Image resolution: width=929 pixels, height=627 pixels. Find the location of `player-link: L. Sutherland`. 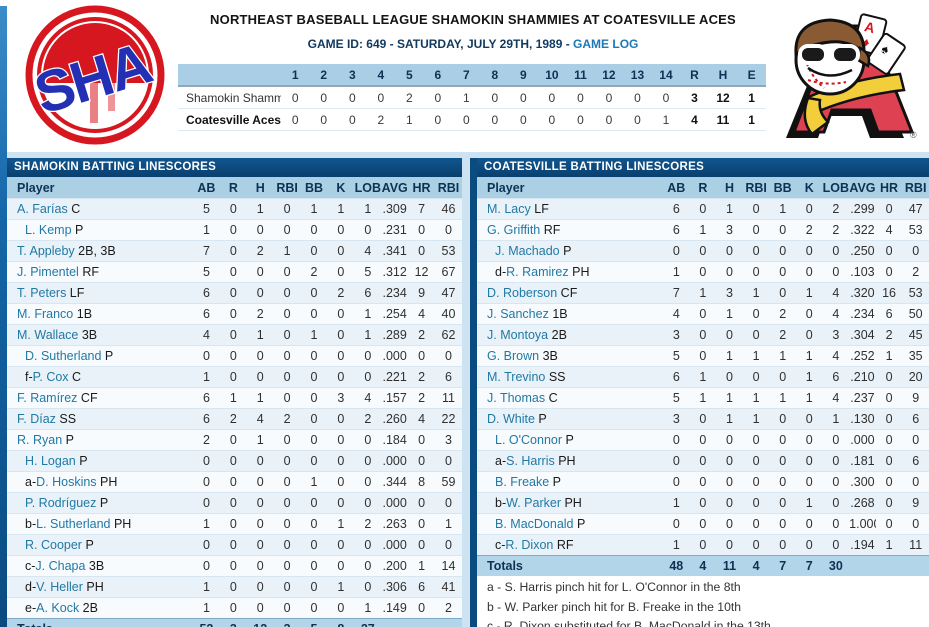

player-link: L. Sutherland is located at coordinates (73, 524).